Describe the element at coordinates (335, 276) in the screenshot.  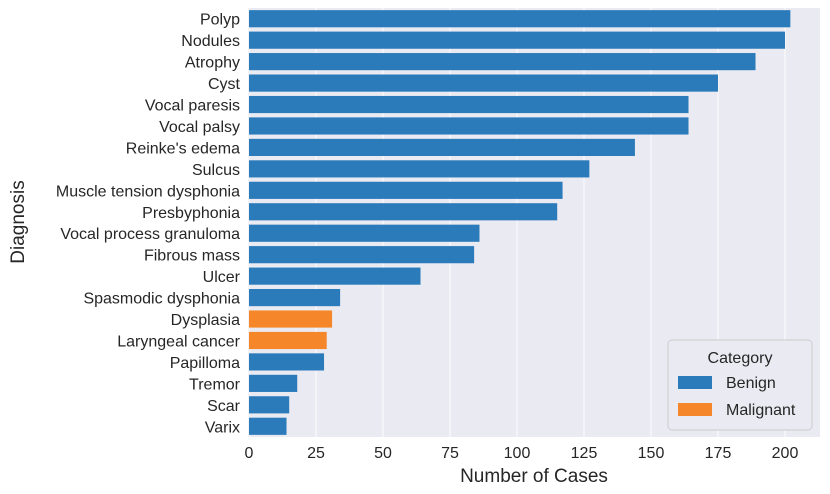
I see `bar-ulcer` at that location.